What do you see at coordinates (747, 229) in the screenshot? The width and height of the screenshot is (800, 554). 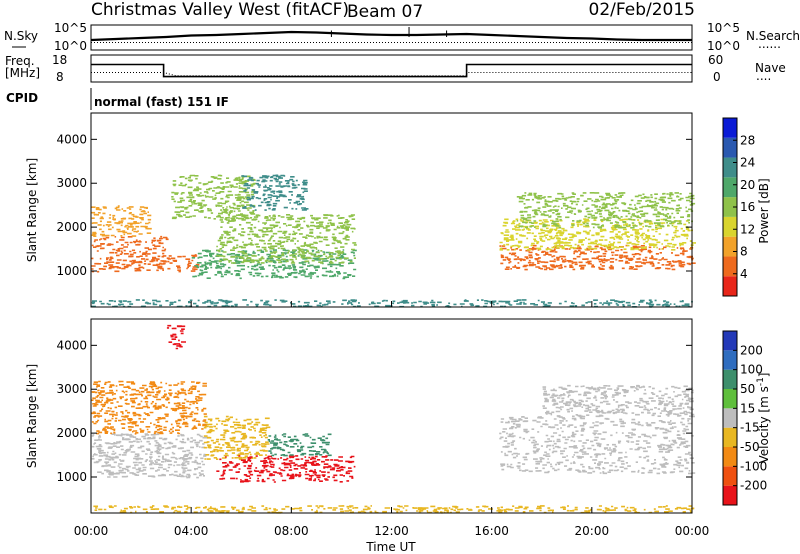 I see `colorbar-tick-label: 12` at bounding box center [747, 229].